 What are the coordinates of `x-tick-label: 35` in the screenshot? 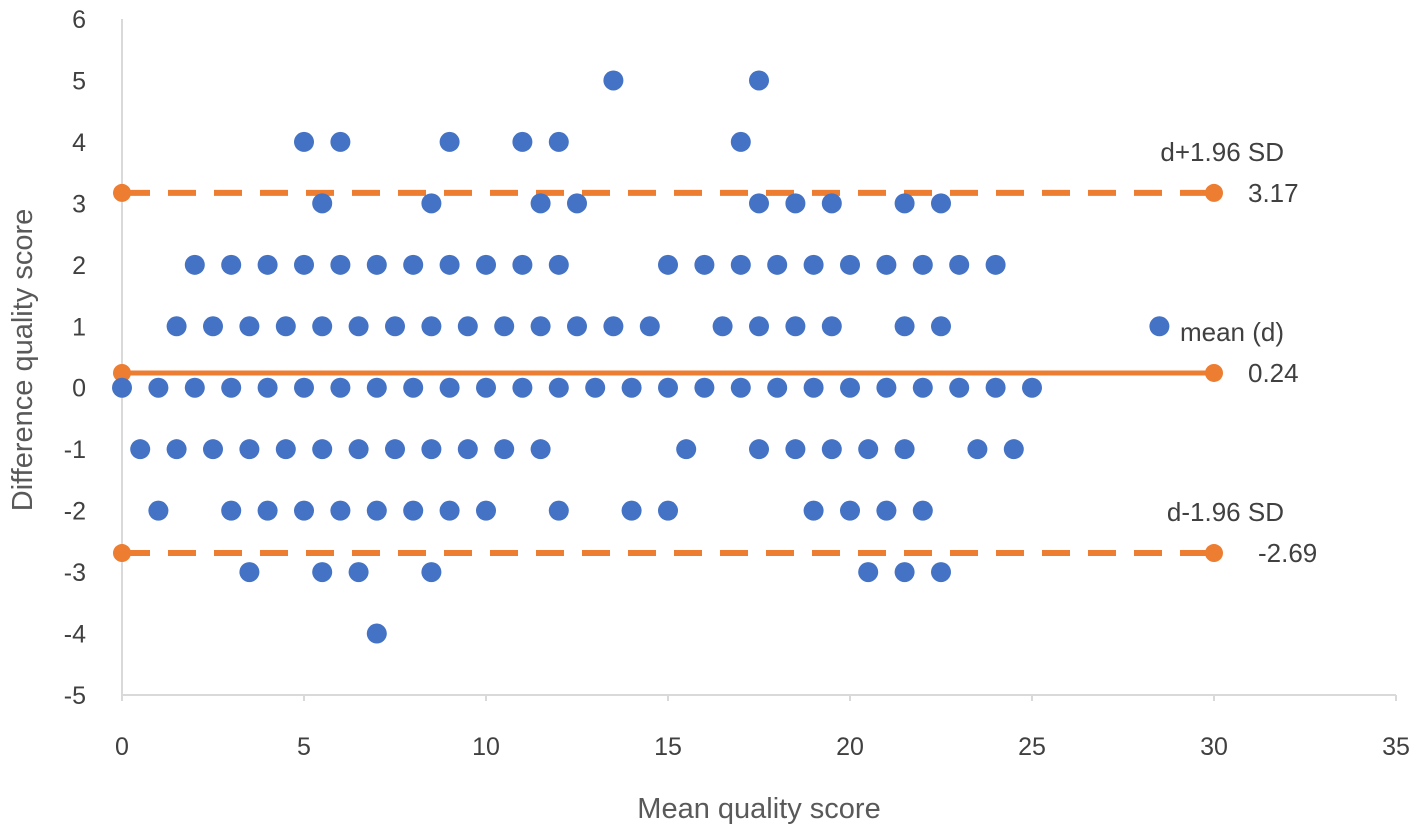 It's located at (1396, 747).